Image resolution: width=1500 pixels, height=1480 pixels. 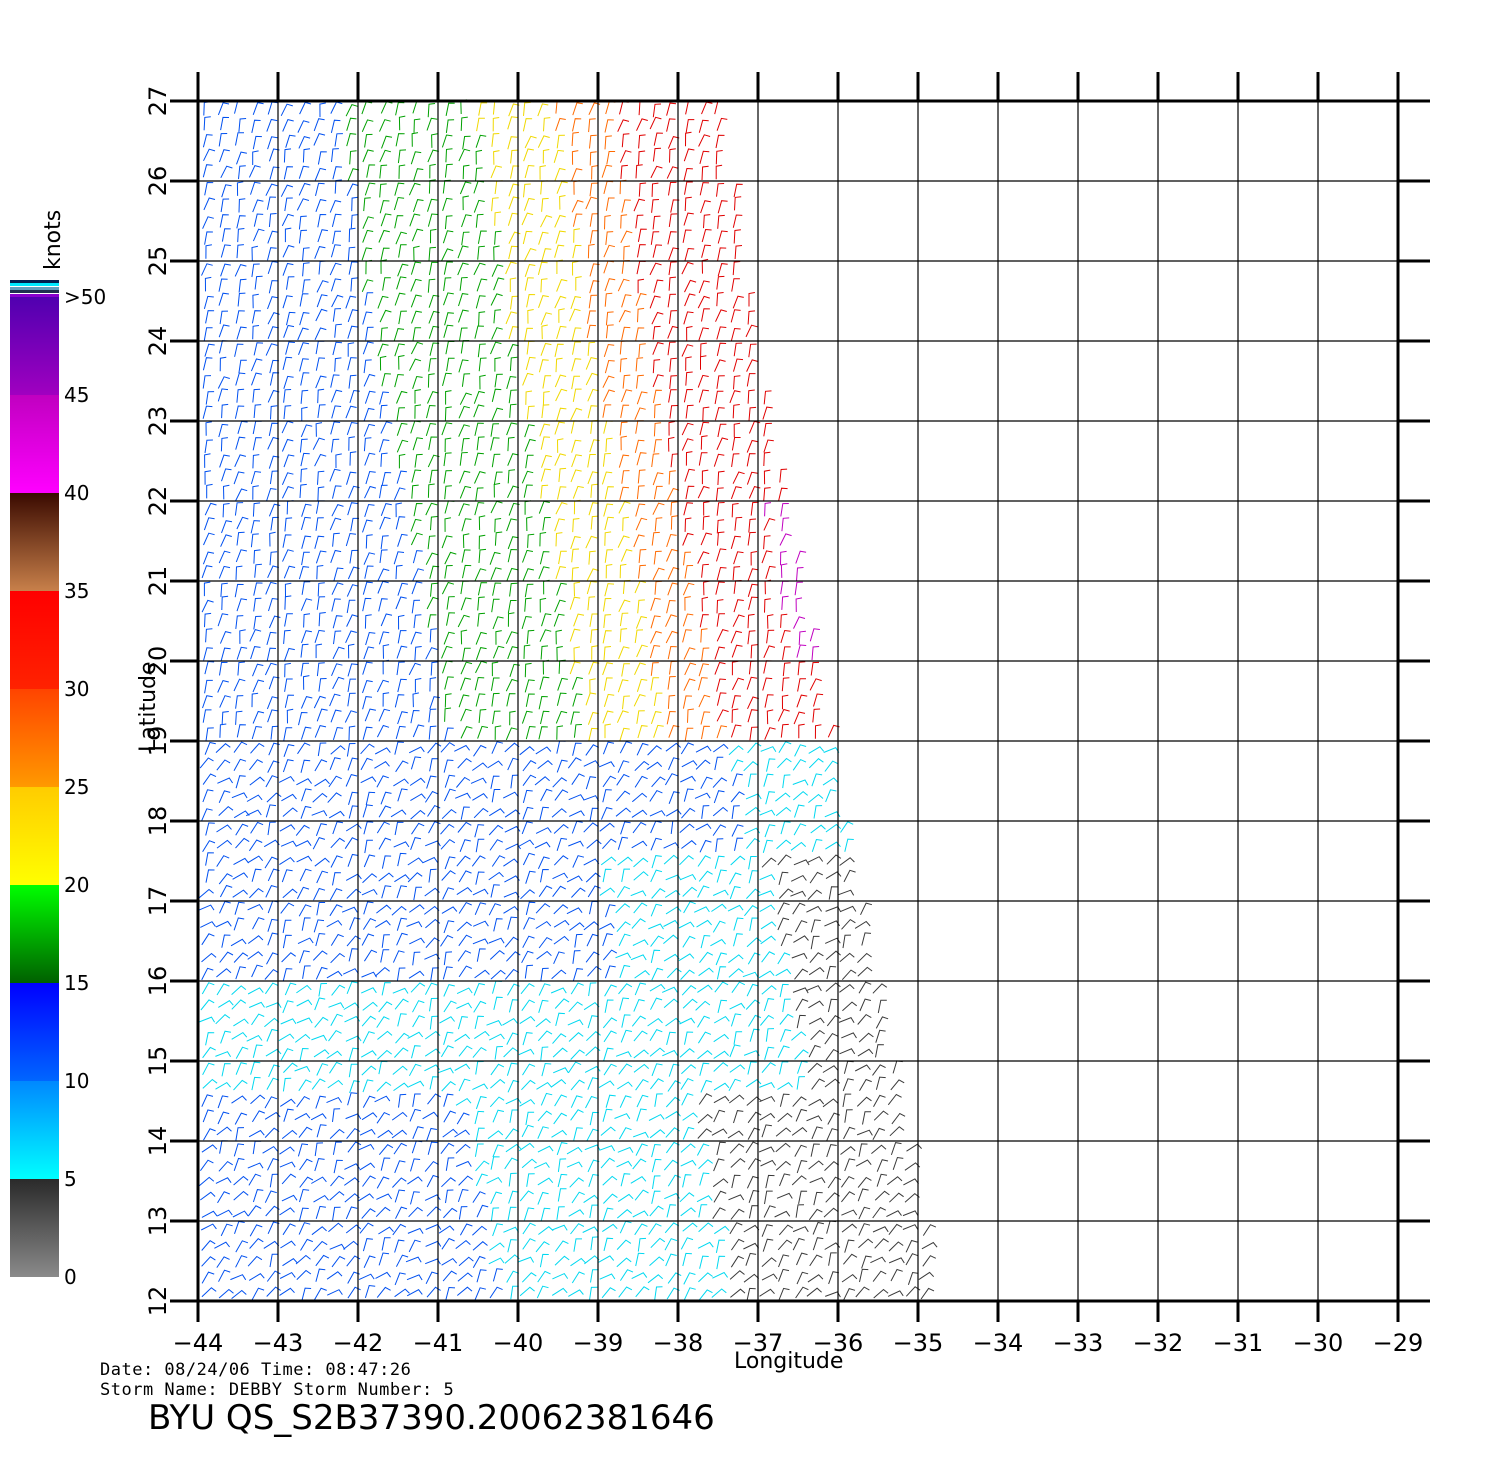 What do you see at coordinates (85, 297) in the screenshot?
I see `legend-value-label: >50` at bounding box center [85, 297].